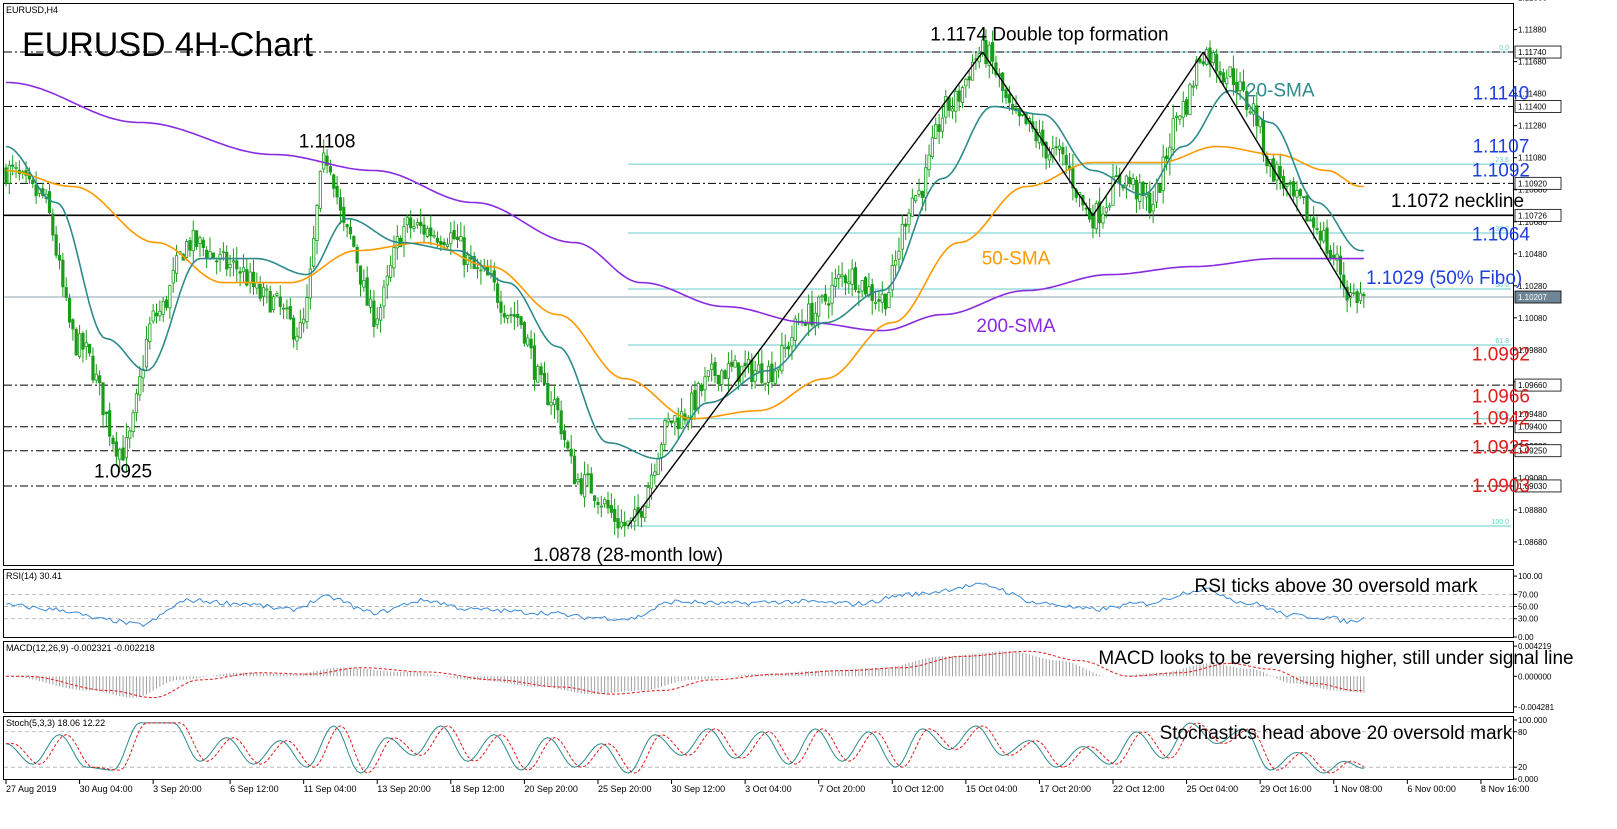 This screenshot has height=829, width=1617. I want to click on level-value-label: 1.09030, so click(1532, 486).